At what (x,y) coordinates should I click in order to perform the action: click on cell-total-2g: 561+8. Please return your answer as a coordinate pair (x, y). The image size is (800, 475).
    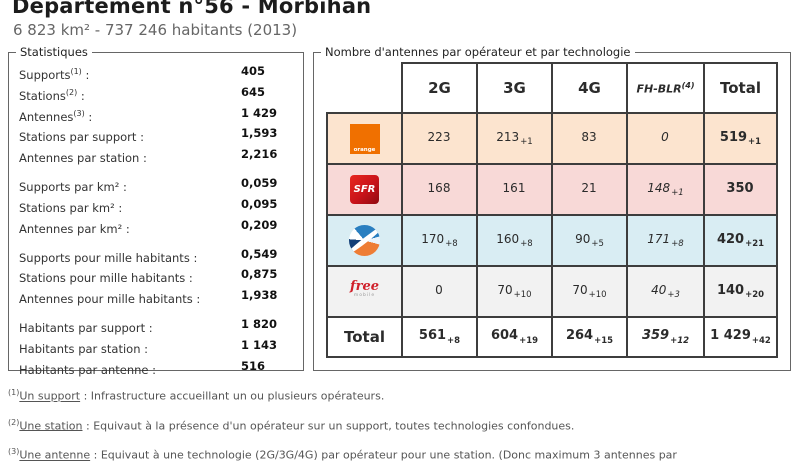
    Looking at the image, I should click on (439, 337).